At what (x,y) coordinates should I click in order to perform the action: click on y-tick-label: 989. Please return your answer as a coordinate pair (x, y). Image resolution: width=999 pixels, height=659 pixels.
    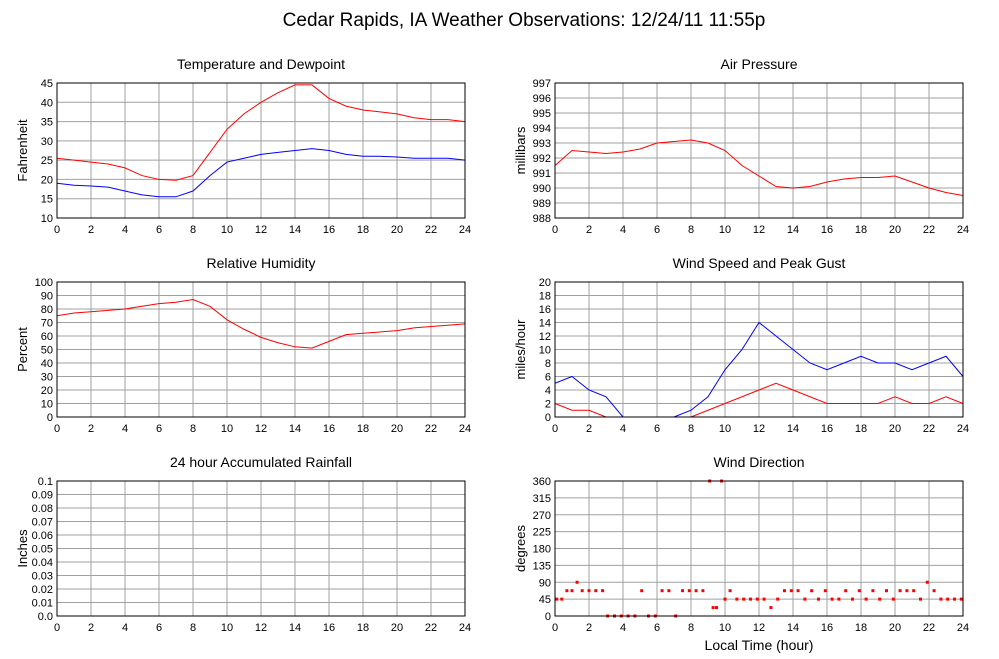
    Looking at the image, I should click on (542, 204).